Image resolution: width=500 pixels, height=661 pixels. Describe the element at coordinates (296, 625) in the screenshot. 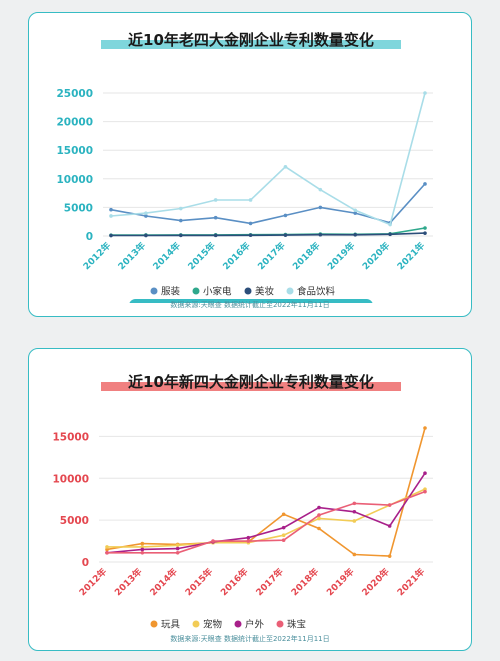

I see `legend-label: 珠宝` at that location.